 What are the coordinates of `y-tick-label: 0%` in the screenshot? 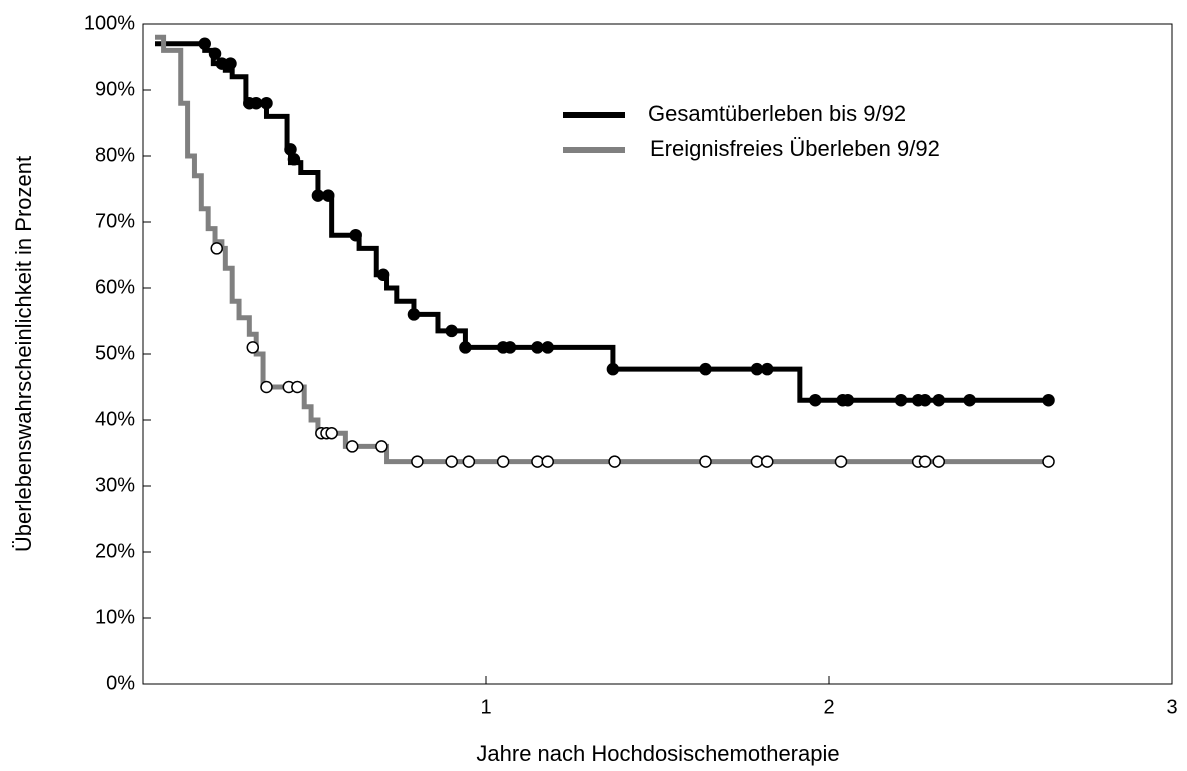 It's located at (120, 683).